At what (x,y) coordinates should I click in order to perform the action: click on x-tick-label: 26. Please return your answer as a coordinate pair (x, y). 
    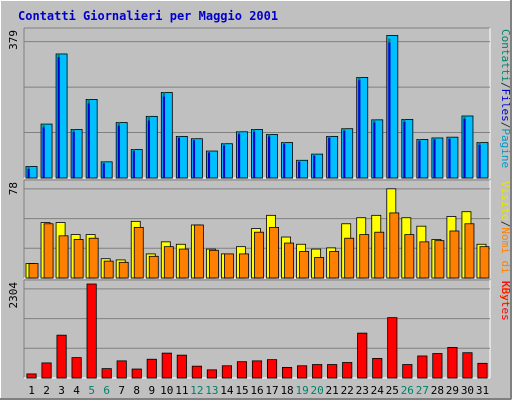
    Looking at the image, I should click on (407, 390).